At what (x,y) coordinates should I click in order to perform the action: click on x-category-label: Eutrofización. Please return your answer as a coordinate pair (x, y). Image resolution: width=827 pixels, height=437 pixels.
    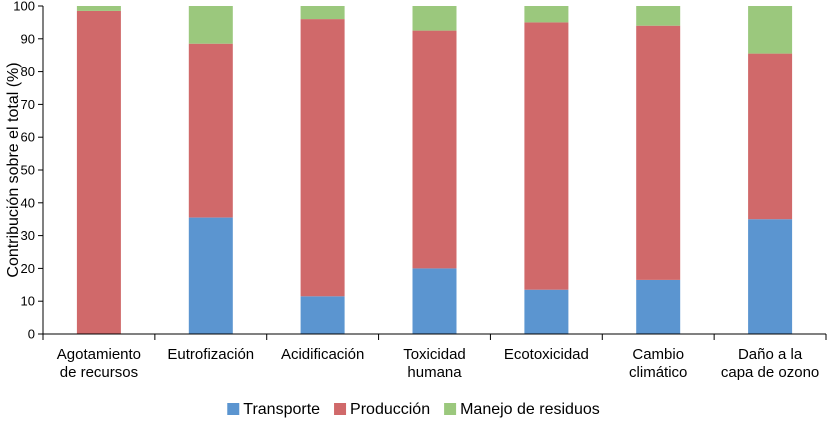
    Looking at the image, I should click on (210, 354).